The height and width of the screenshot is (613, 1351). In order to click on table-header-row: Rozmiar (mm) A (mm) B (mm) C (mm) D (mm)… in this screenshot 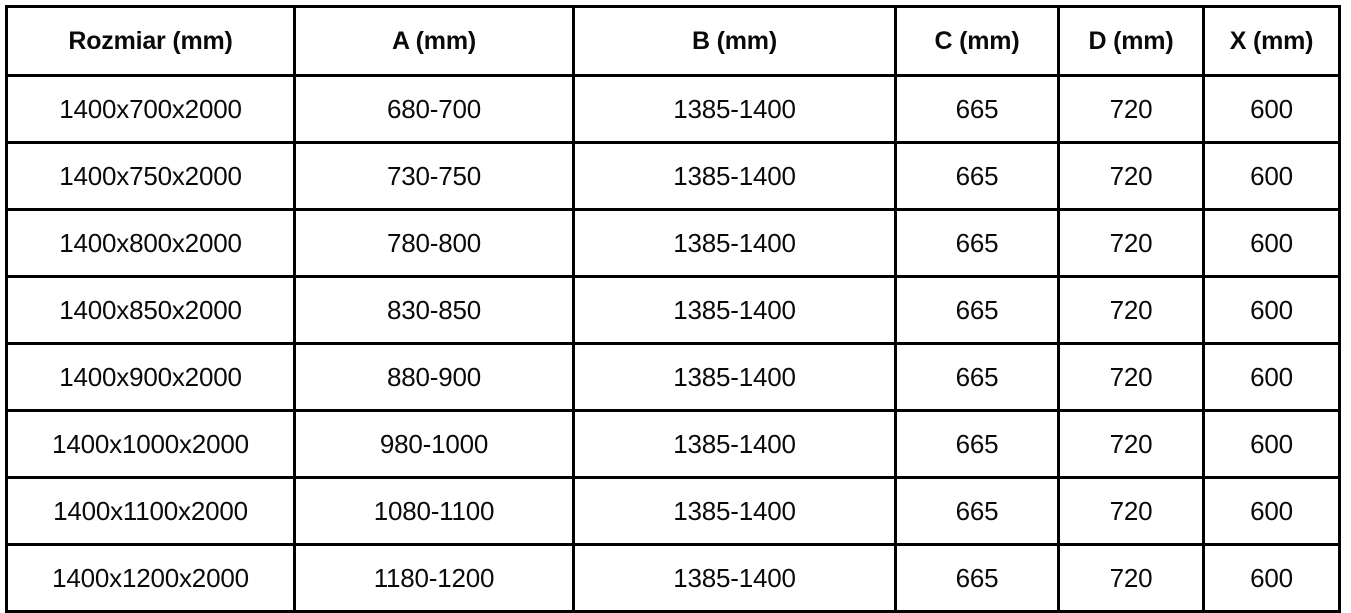, I will do `click(673, 41)`.